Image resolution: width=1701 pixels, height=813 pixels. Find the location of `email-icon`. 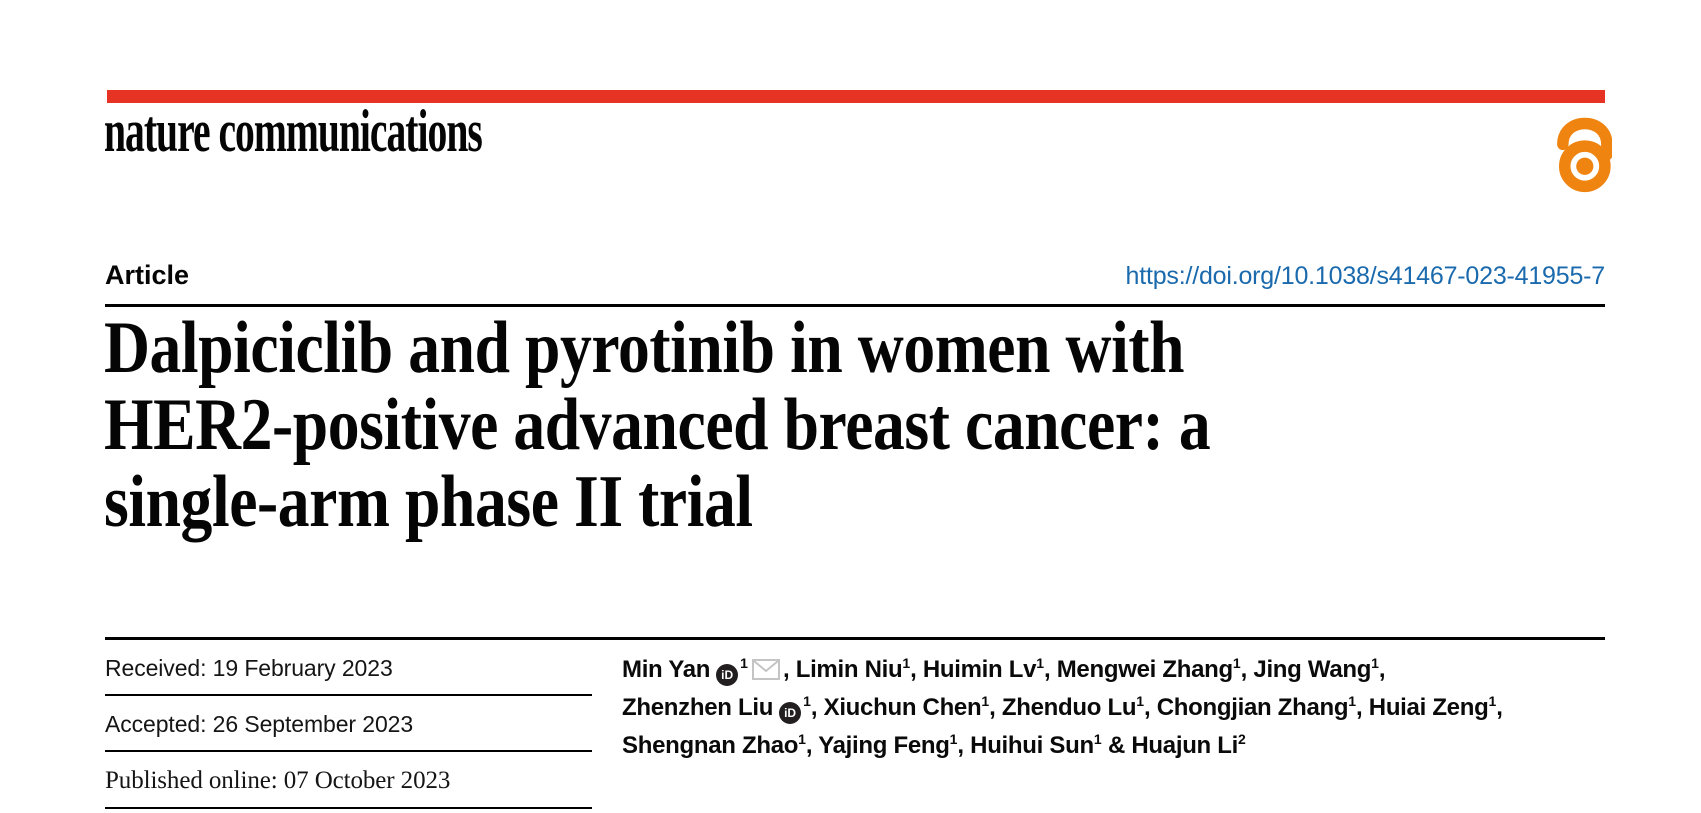

email-icon is located at coordinates (765, 669).